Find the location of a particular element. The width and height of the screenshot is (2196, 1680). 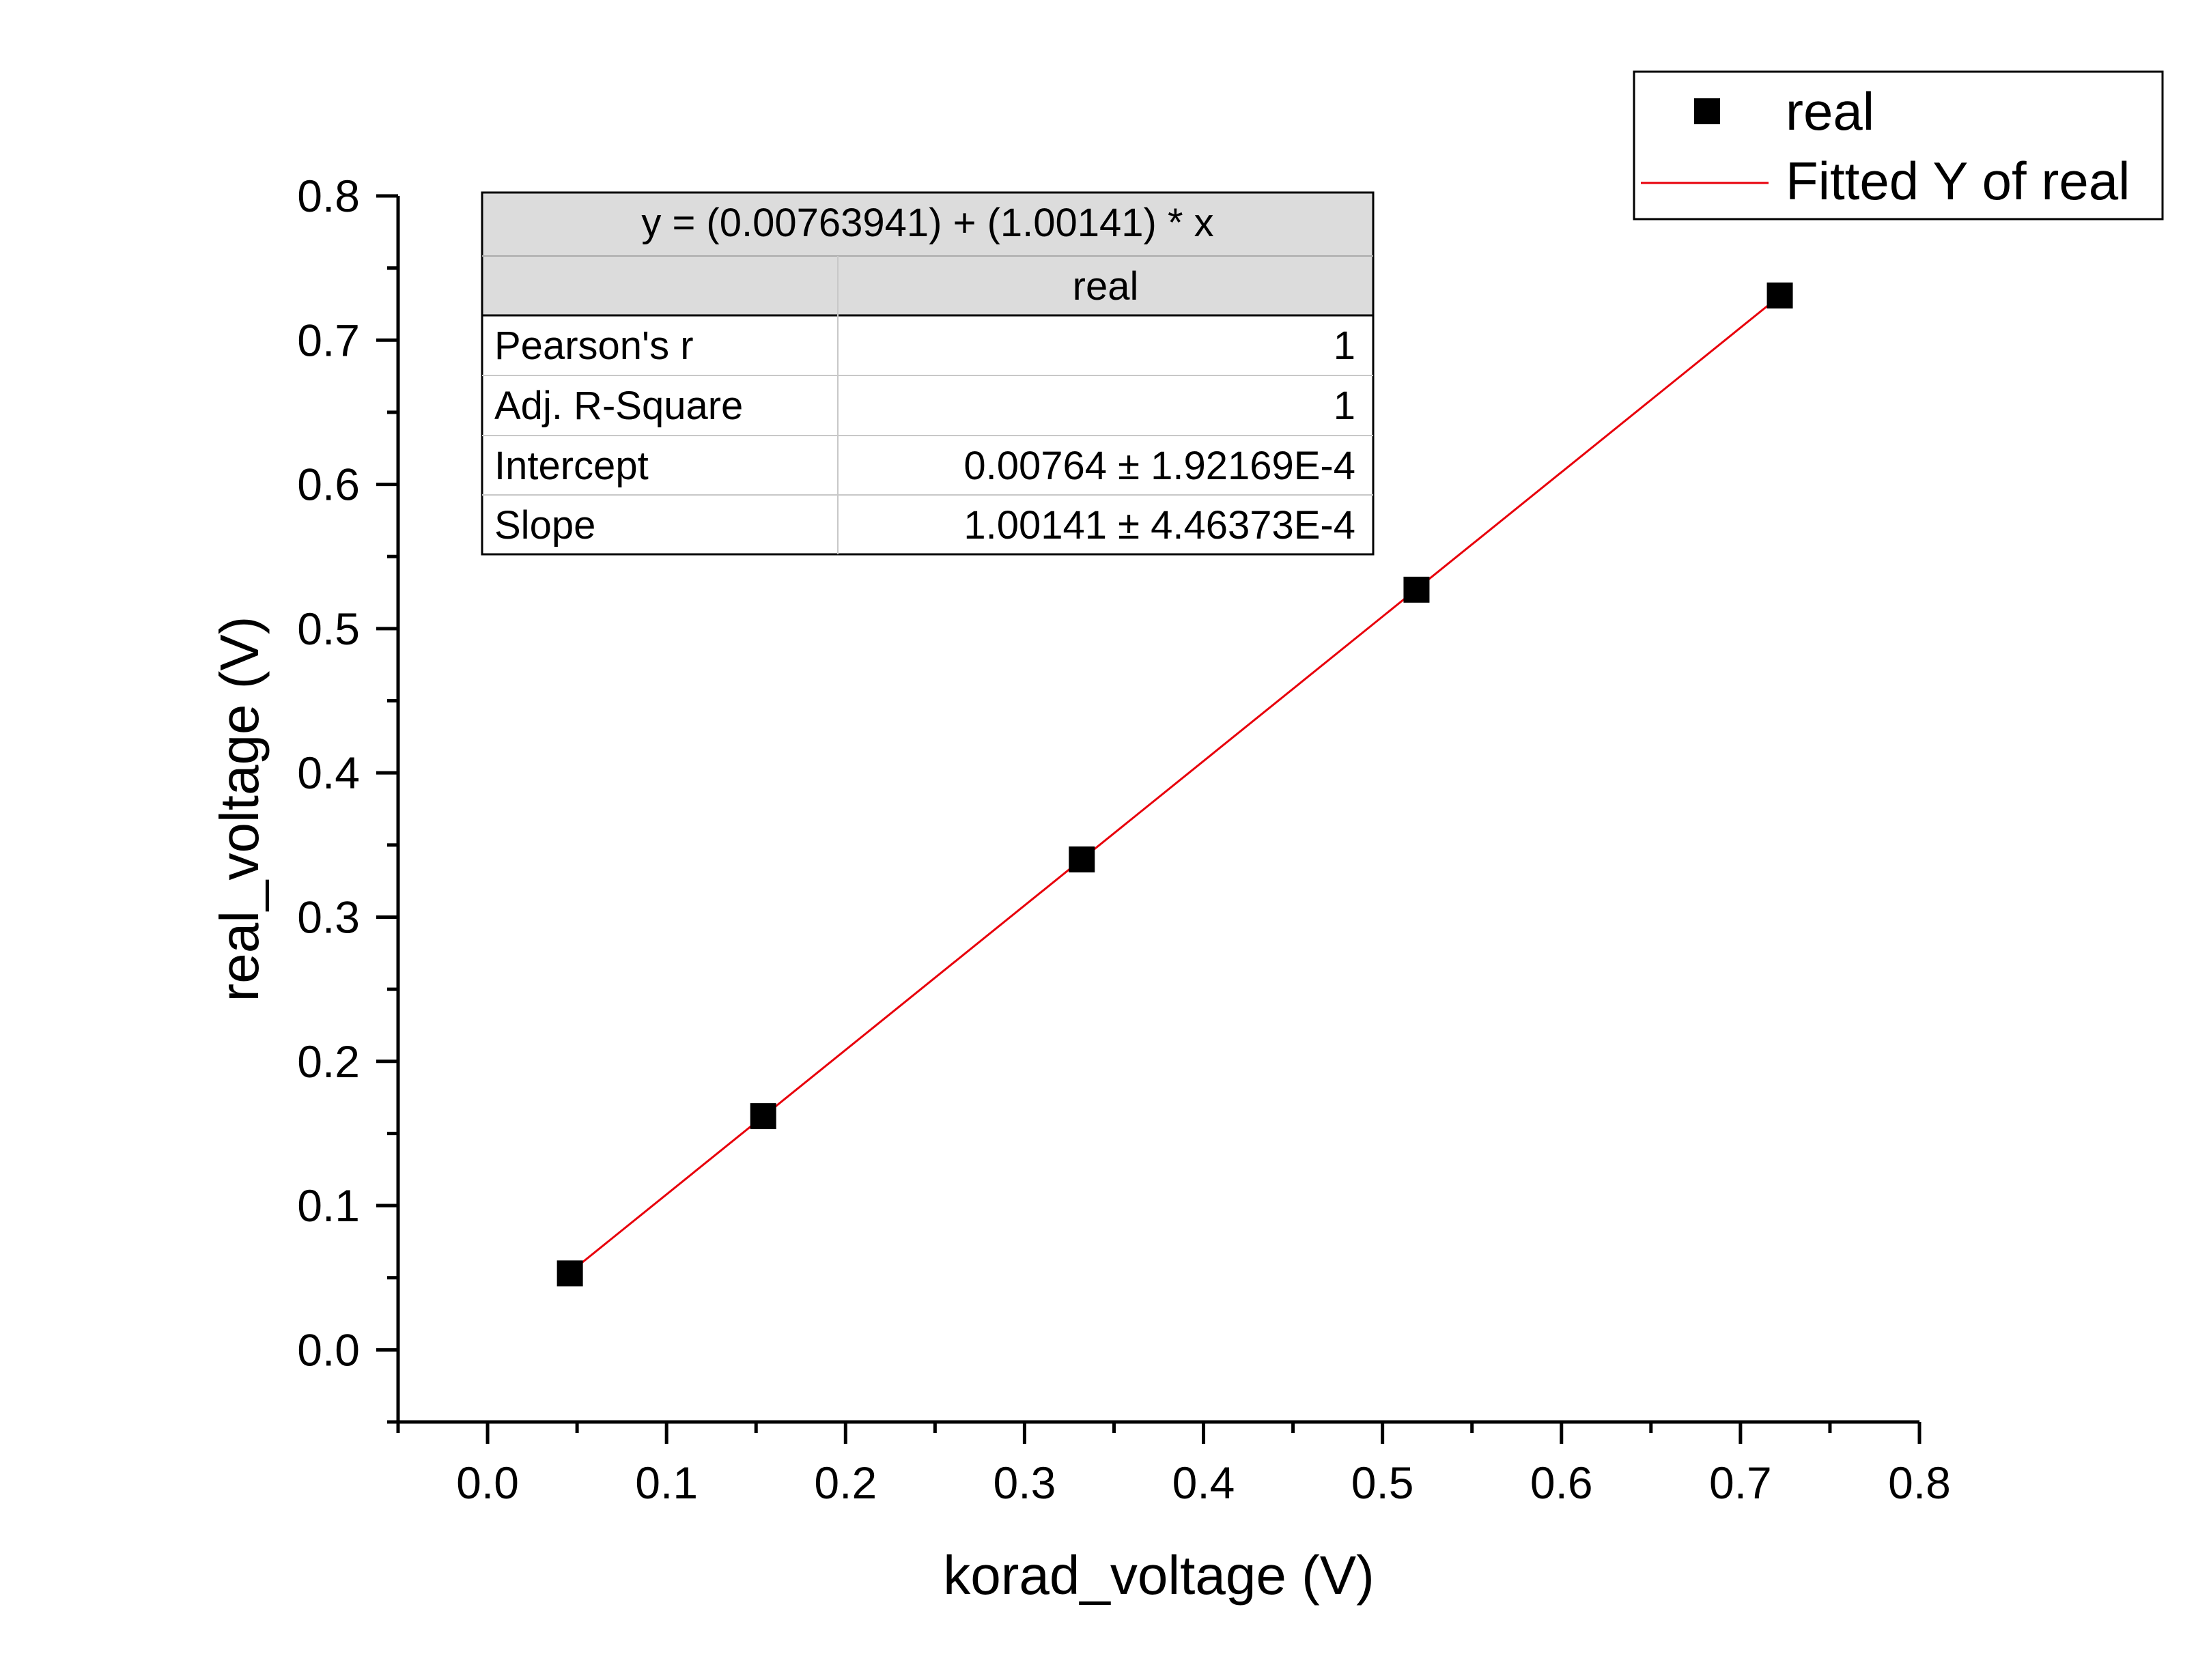

y-tick-label: 0.4 is located at coordinates (328, 773).